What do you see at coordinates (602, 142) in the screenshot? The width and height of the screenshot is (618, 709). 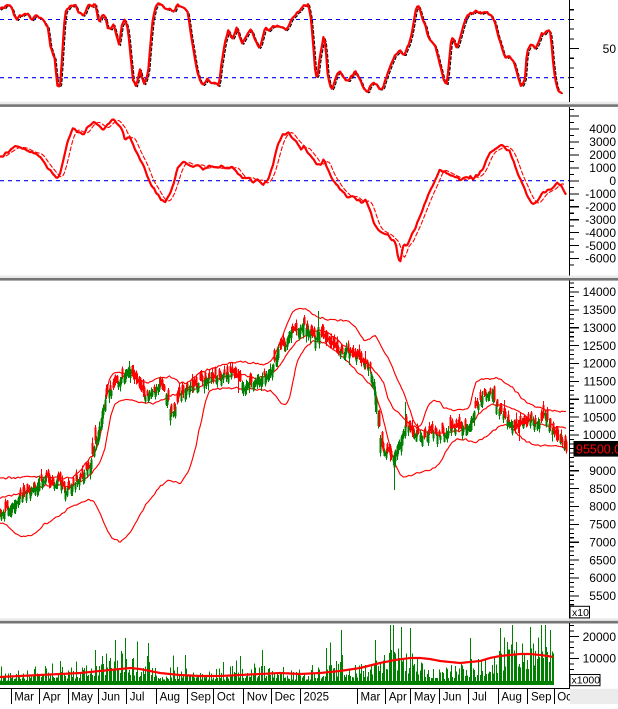 I see `svg-text: 3000` at bounding box center [602, 142].